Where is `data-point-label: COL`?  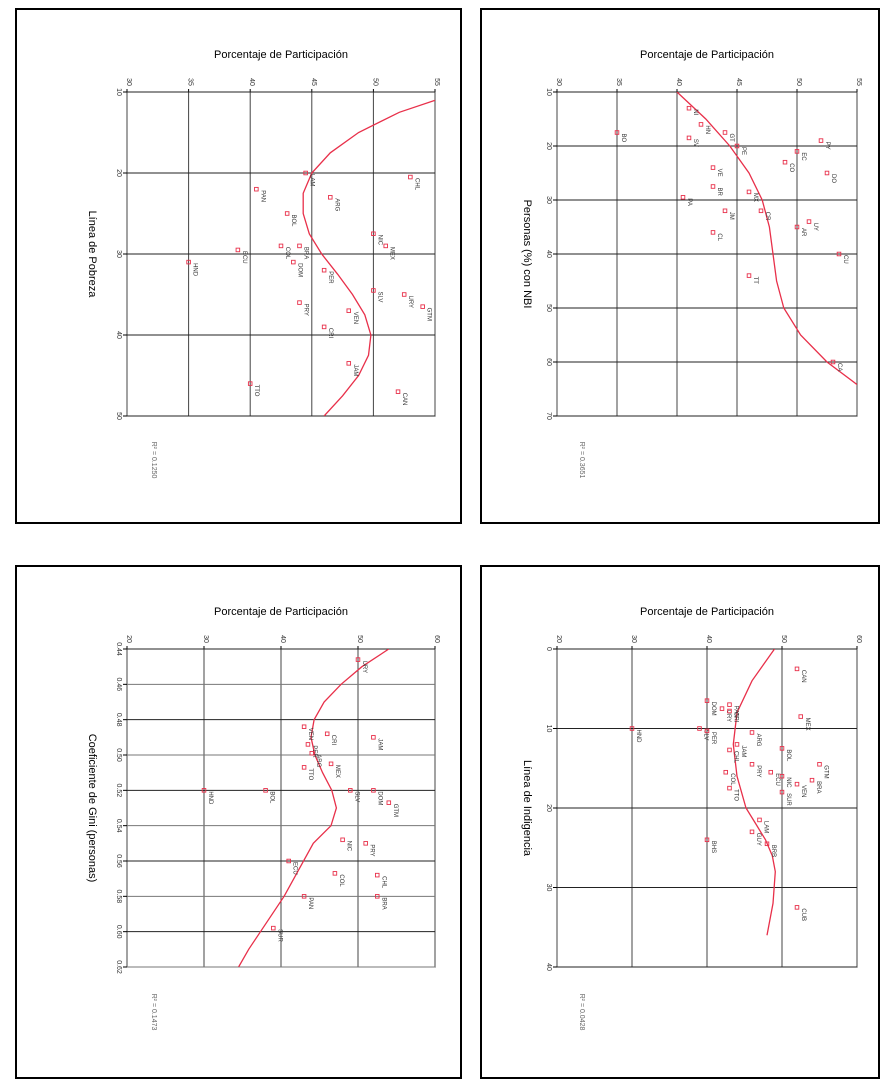 data-point-label: COL is located at coordinates (287, 253).